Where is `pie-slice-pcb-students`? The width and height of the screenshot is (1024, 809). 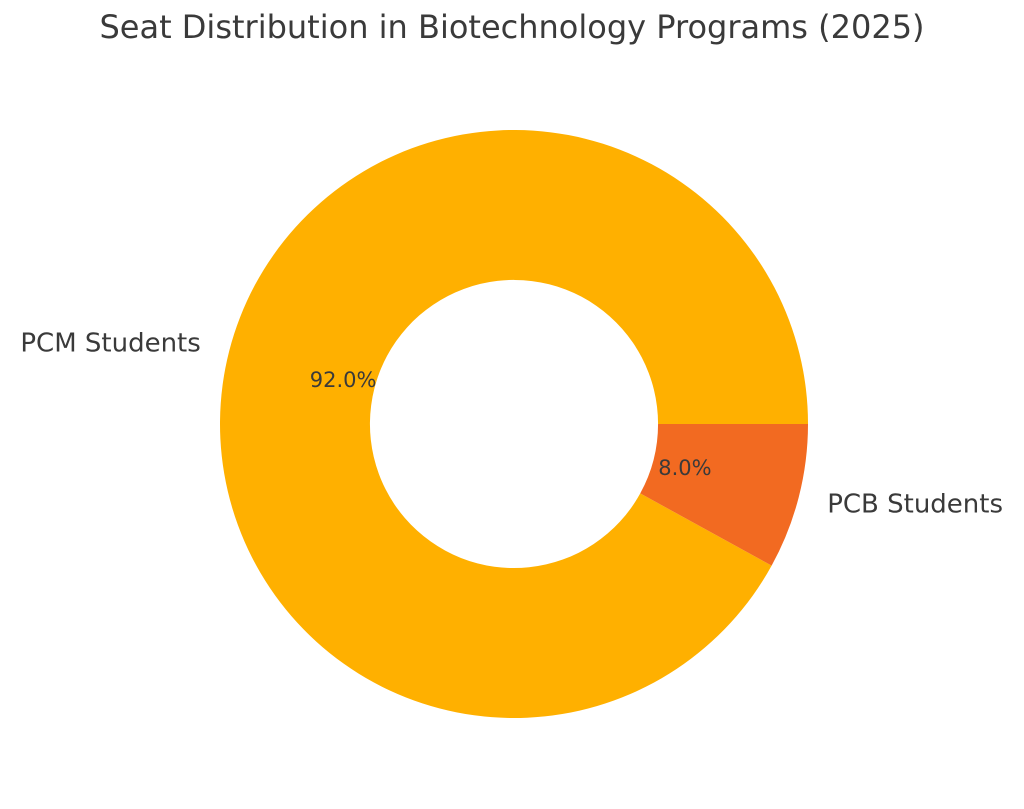 pie-slice-pcb-students is located at coordinates (724, 495).